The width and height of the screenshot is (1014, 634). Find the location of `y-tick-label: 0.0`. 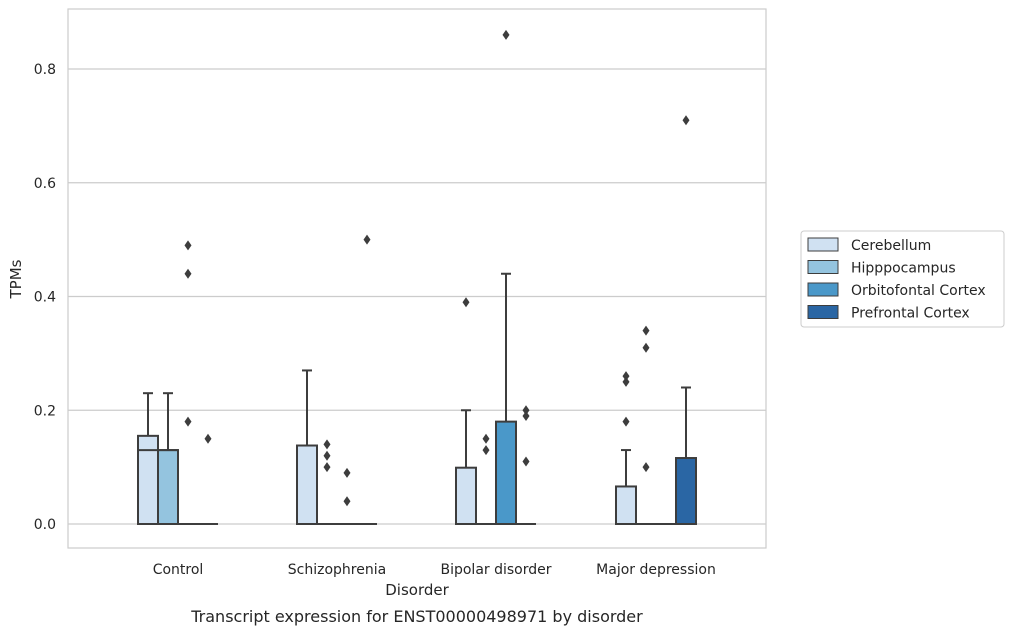

y-tick-label: 0.0 is located at coordinates (45, 525).